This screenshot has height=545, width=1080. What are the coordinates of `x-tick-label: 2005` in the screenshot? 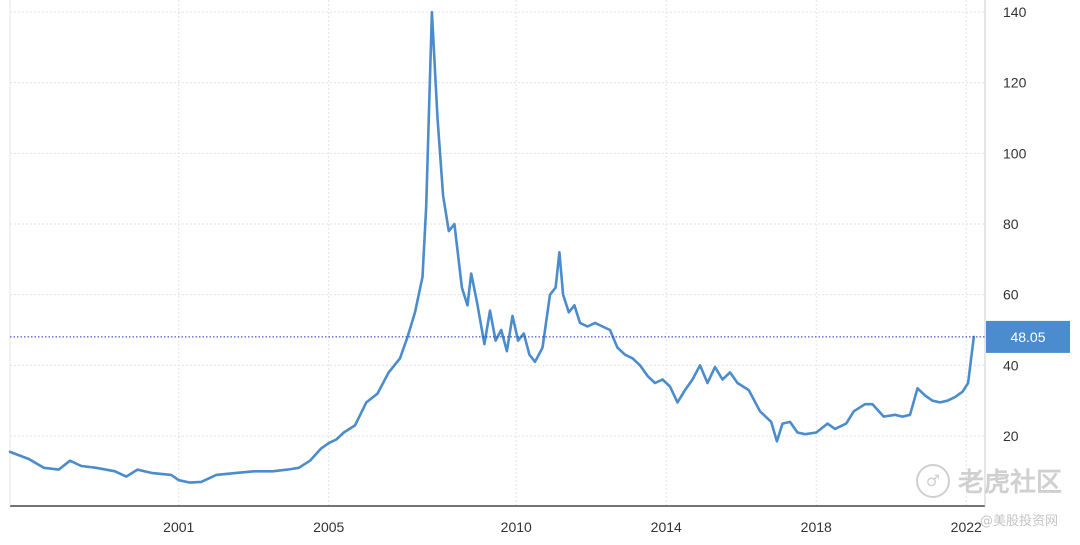 It's located at (328, 527).